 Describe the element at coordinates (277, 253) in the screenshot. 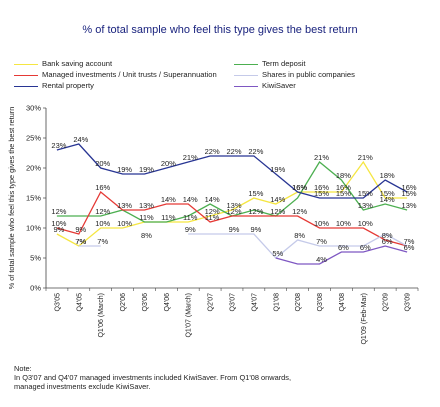

I see `data-label: 5%` at that location.